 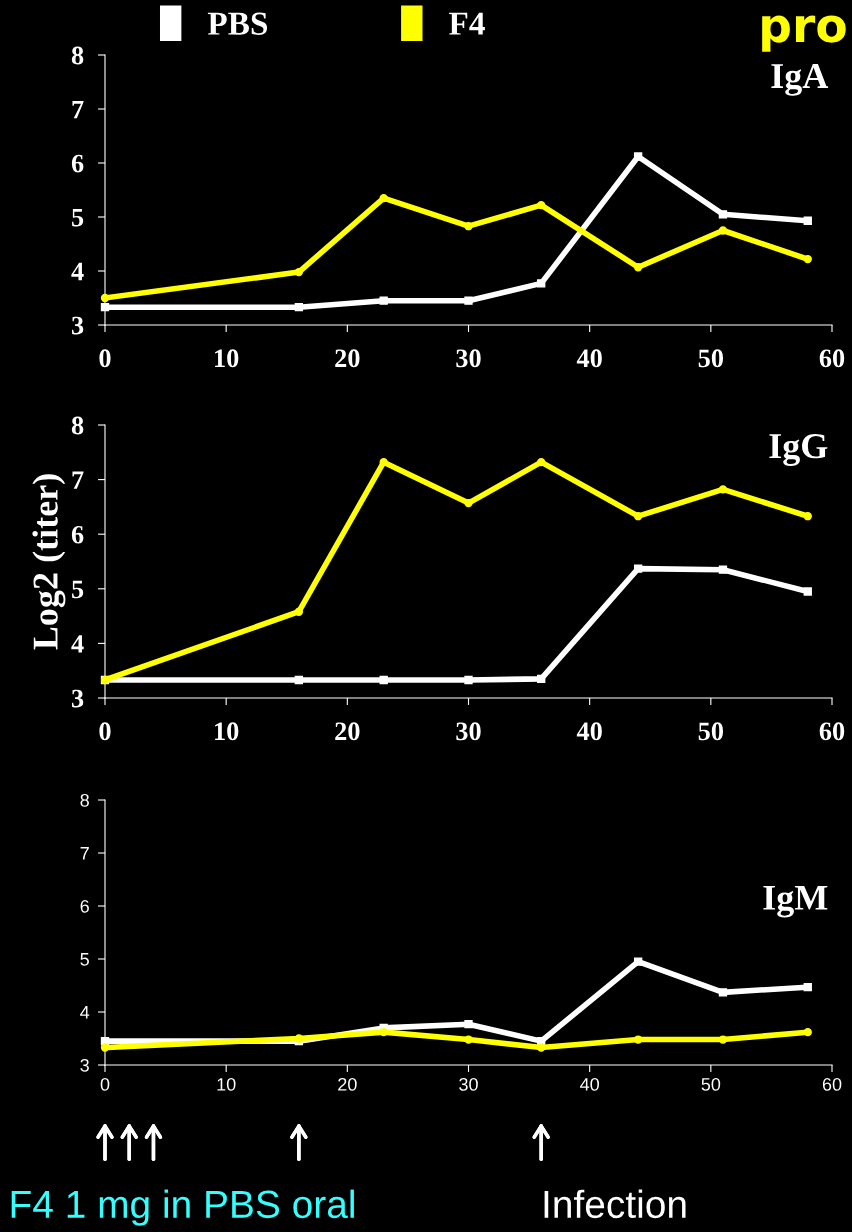 What do you see at coordinates (800, 80) in the screenshot?
I see `chart-title: IgA` at bounding box center [800, 80].